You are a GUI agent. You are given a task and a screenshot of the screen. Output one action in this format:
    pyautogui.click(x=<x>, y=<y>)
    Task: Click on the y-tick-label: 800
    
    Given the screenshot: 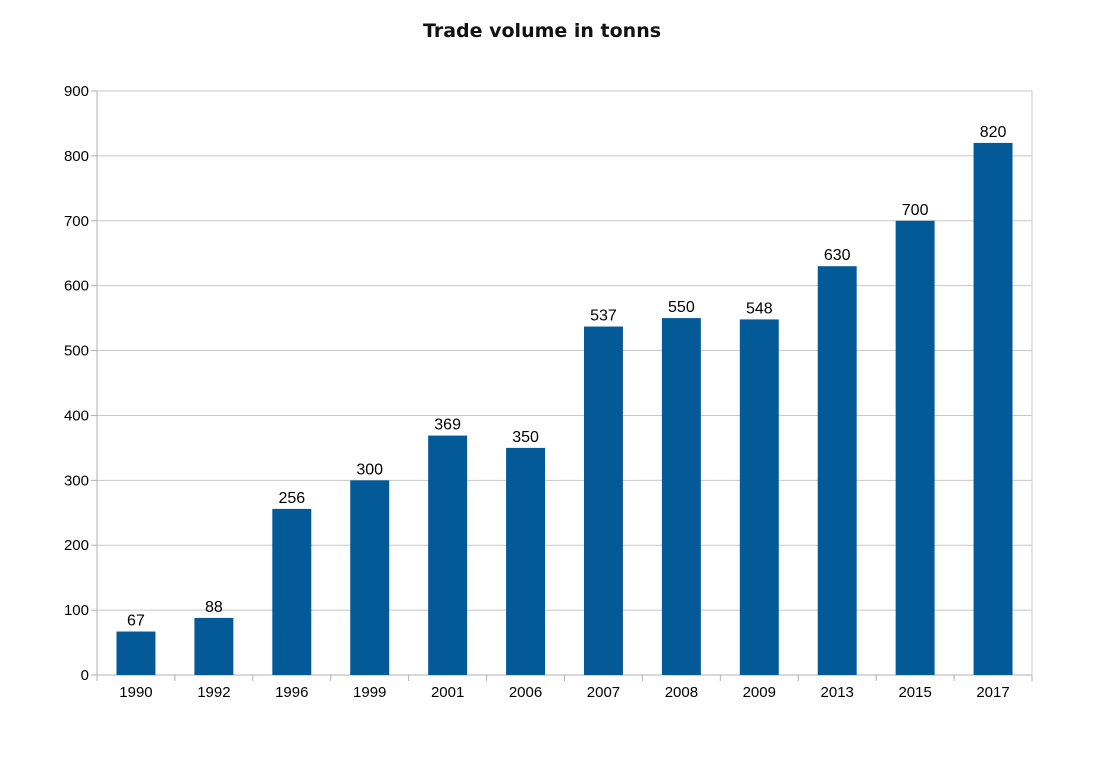 What is the action you would take?
    pyautogui.click(x=76, y=156)
    